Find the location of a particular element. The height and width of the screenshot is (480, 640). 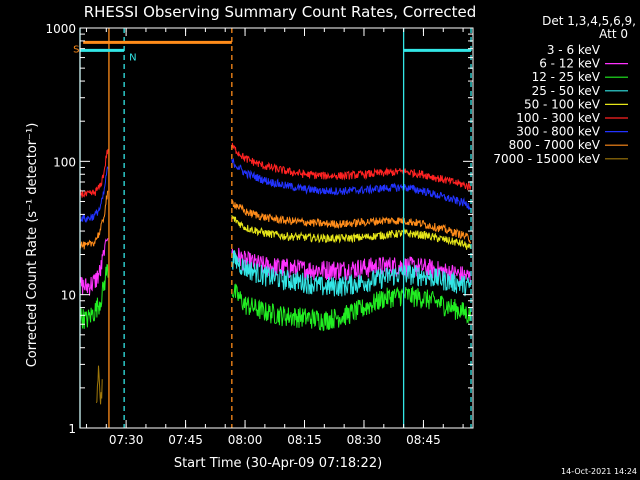

legend-label: 12 - 25 keV is located at coordinates (566, 77).